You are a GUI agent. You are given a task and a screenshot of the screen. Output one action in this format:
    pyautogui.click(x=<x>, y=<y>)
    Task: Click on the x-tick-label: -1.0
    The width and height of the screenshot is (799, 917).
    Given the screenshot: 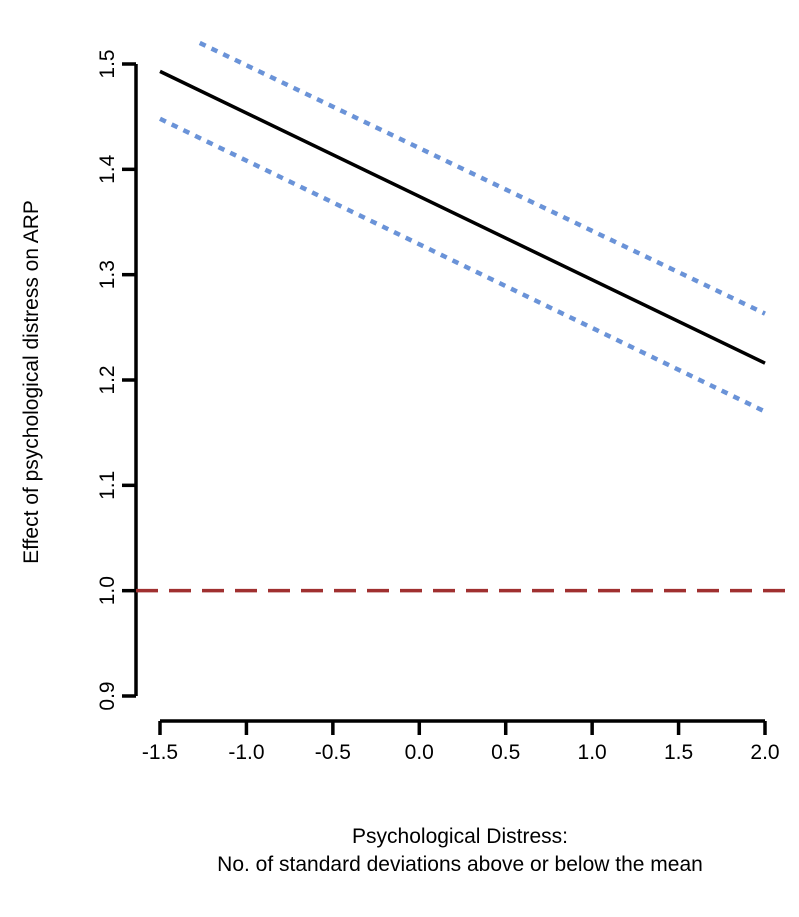 What is the action you would take?
    pyautogui.click(x=246, y=752)
    